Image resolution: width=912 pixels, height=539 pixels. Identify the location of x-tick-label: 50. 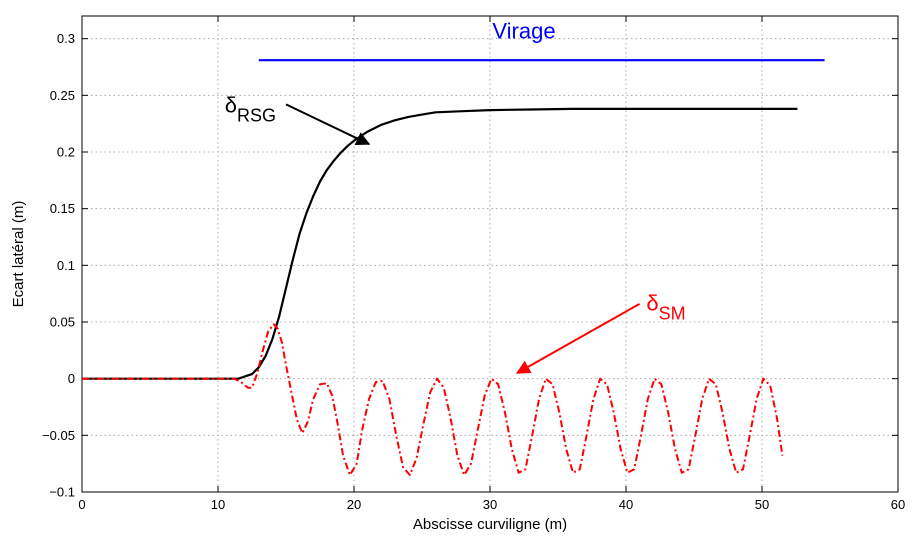
(762, 504).